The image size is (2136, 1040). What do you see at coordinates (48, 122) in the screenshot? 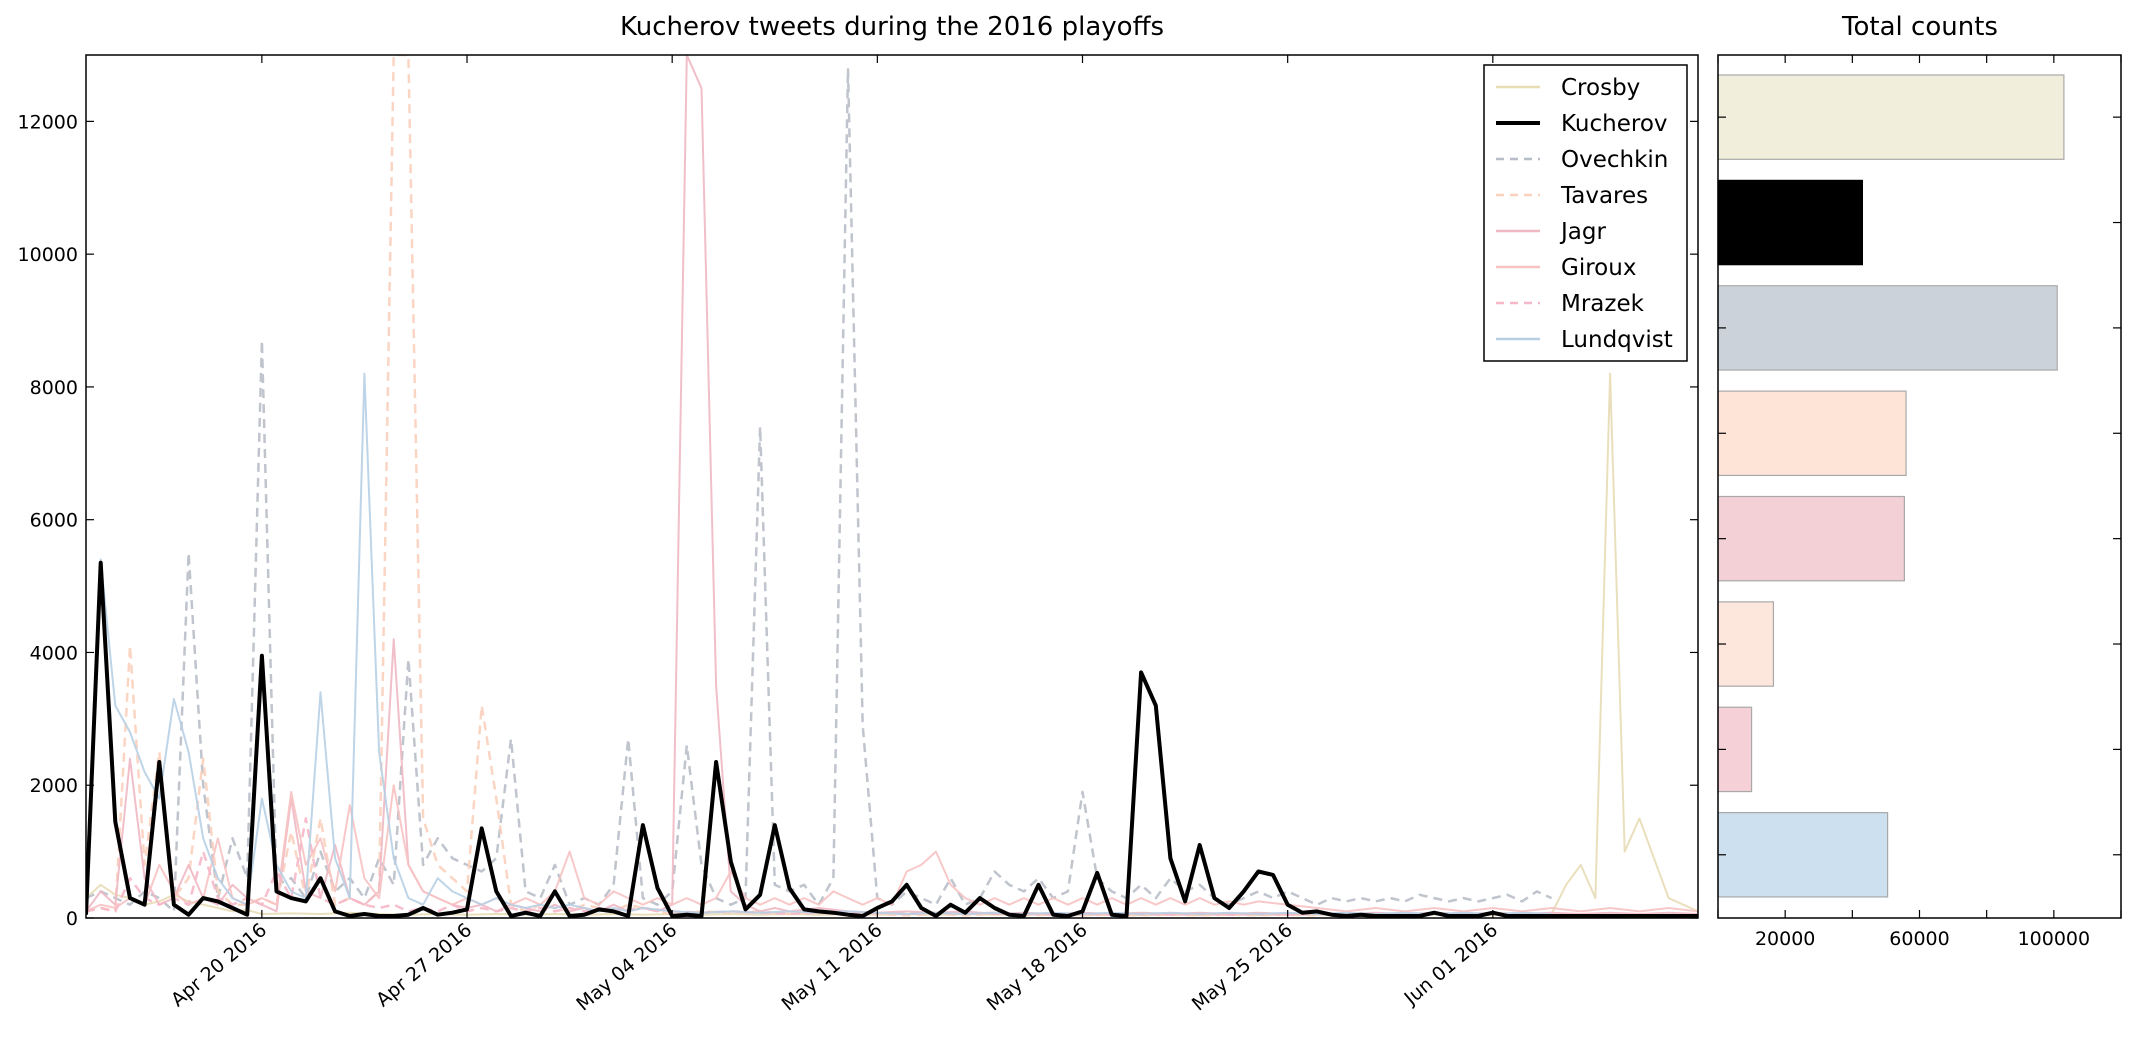
I see `y-tick-label: 12000` at bounding box center [48, 122].